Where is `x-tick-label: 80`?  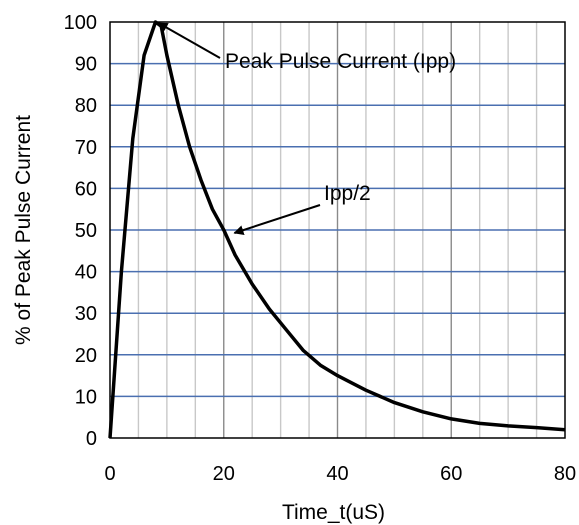 x-tick-label: 80 is located at coordinates (565, 474).